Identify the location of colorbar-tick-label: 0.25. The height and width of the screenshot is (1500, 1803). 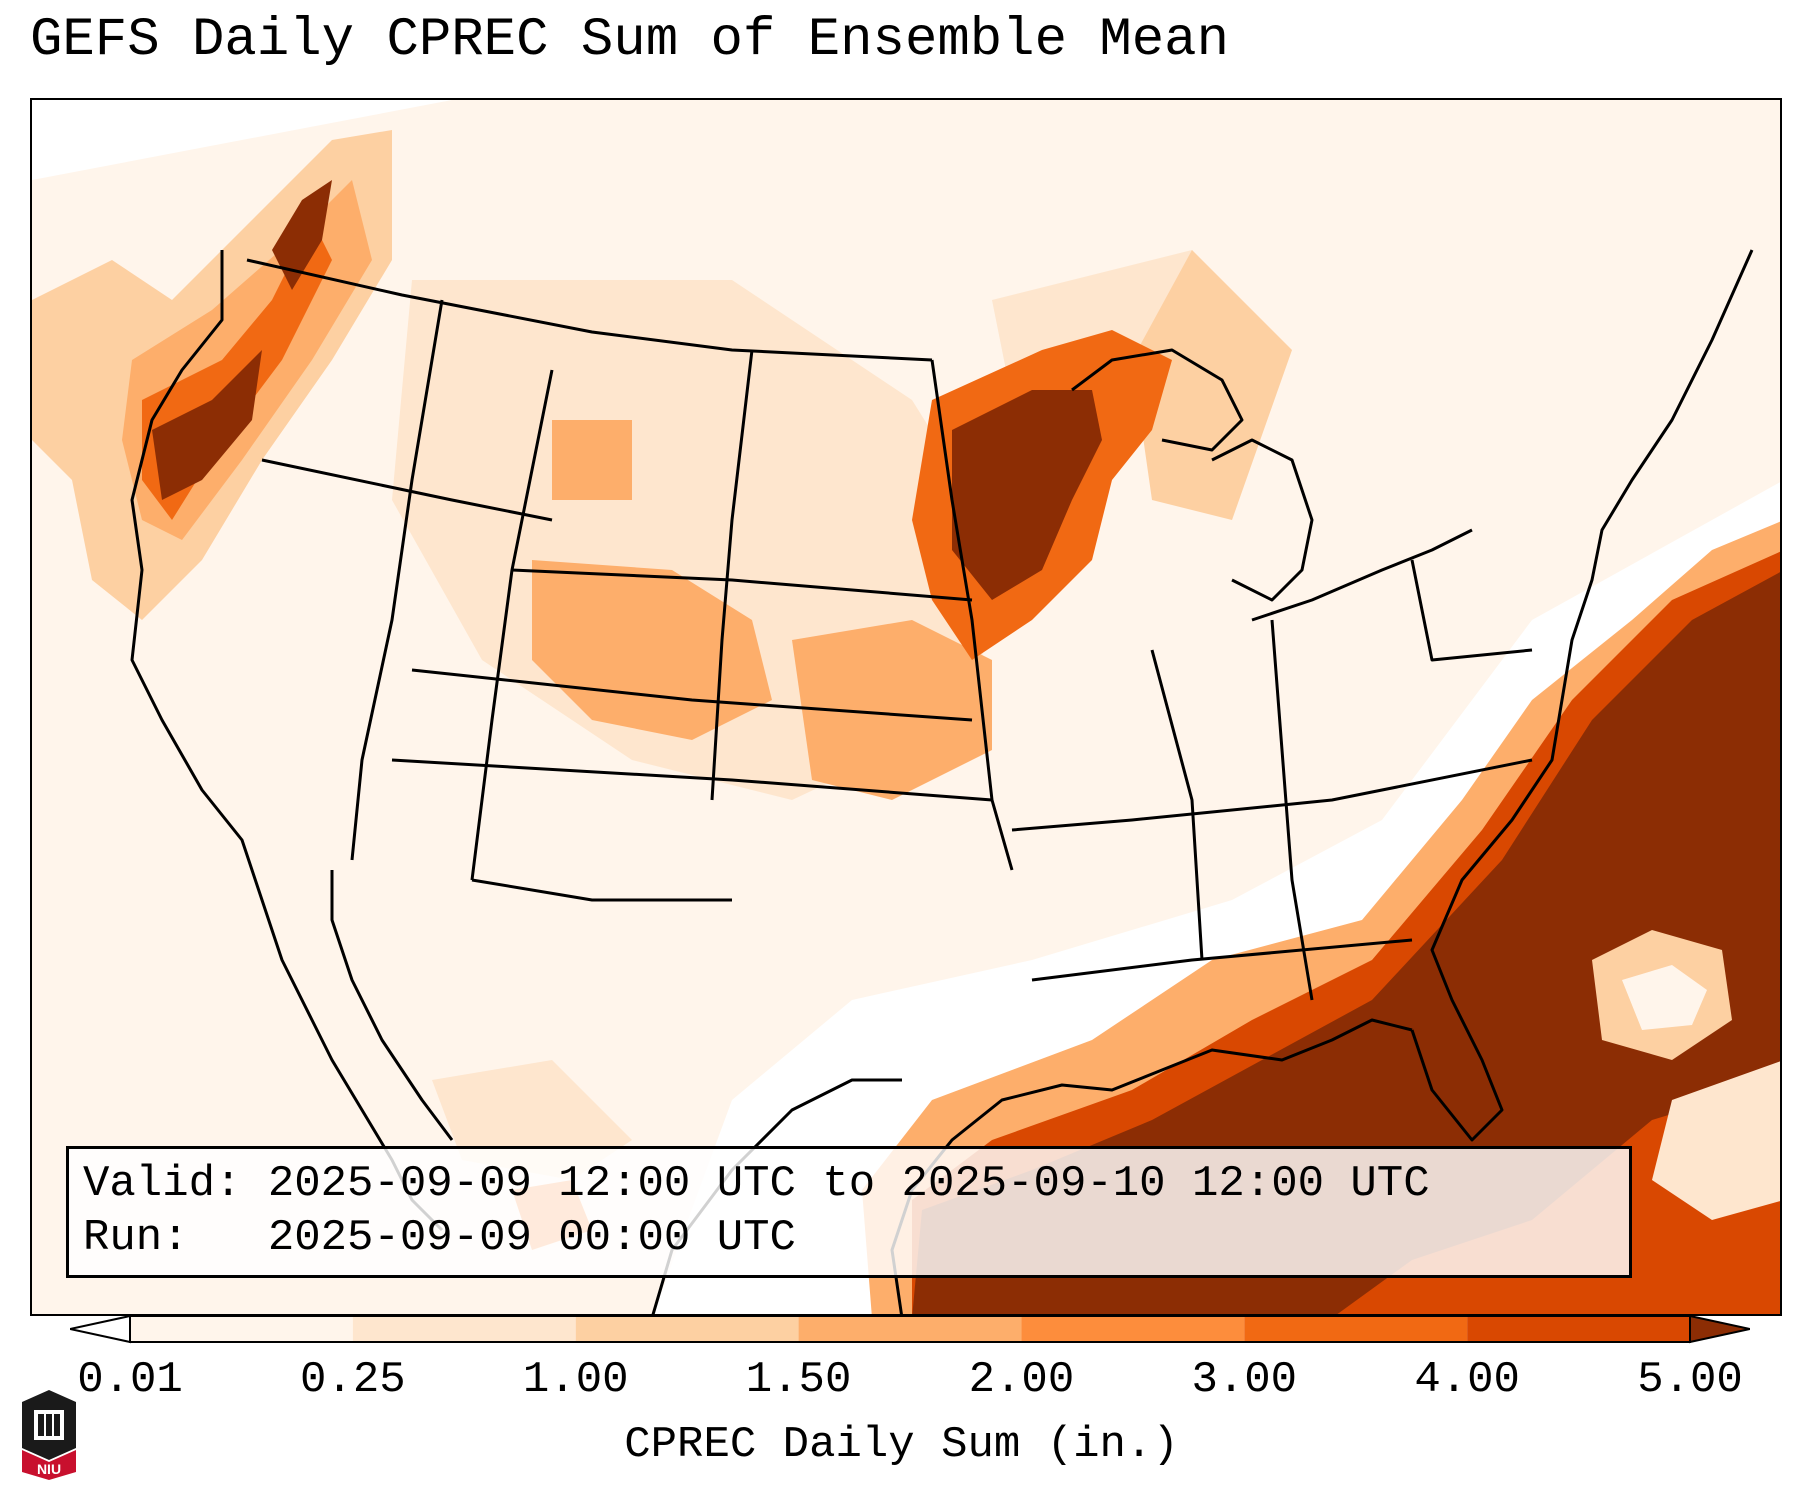
(353, 1380).